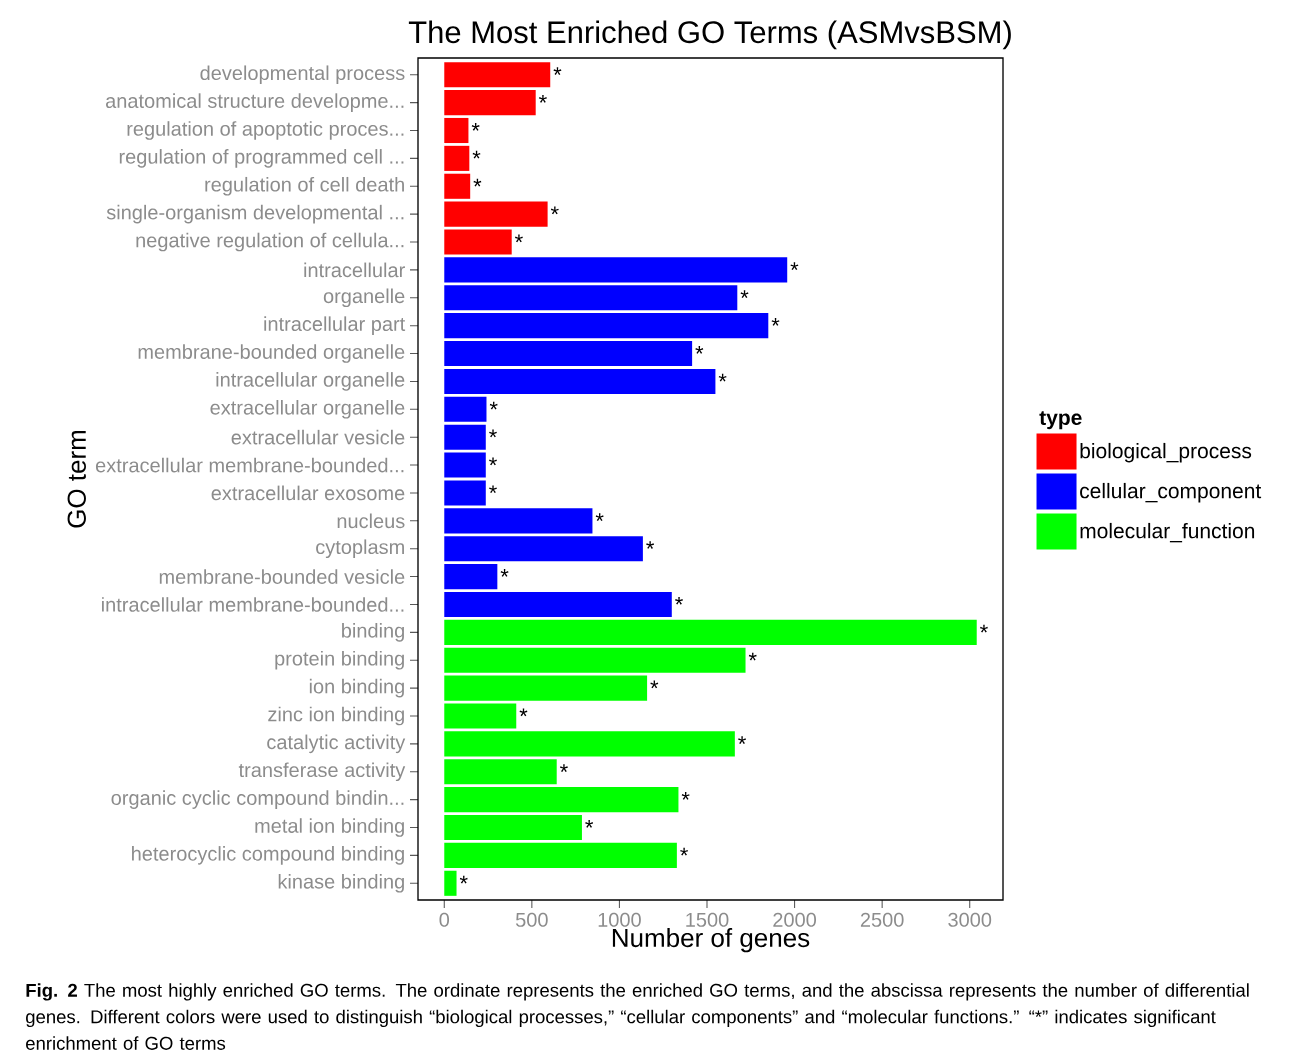 Image resolution: width=1290 pixels, height=1063 pixels. Describe the element at coordinates (318, 437) in the screenshot. I see `y-tick-label: extracellular vesicle` at that location.